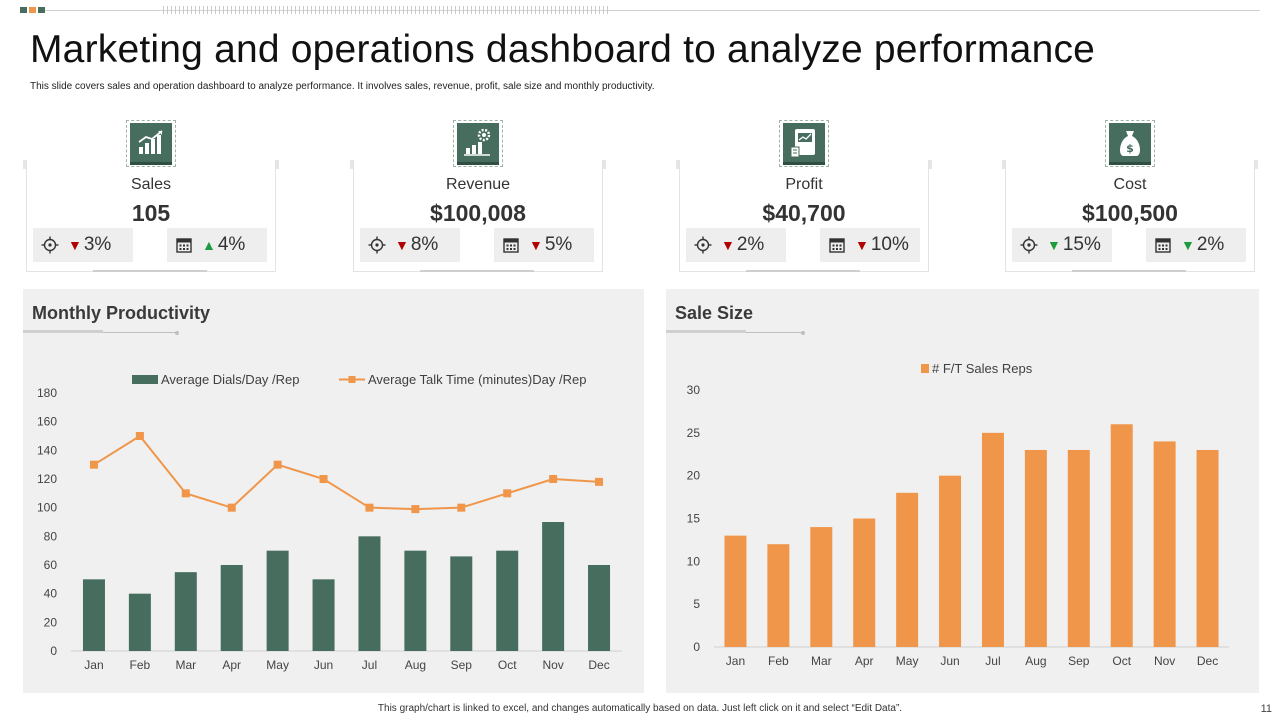 The image size is (1280, 720). Describe the element at coordinates (151, 213) in the screenshot. I see `kpi-value: 105` at that location.